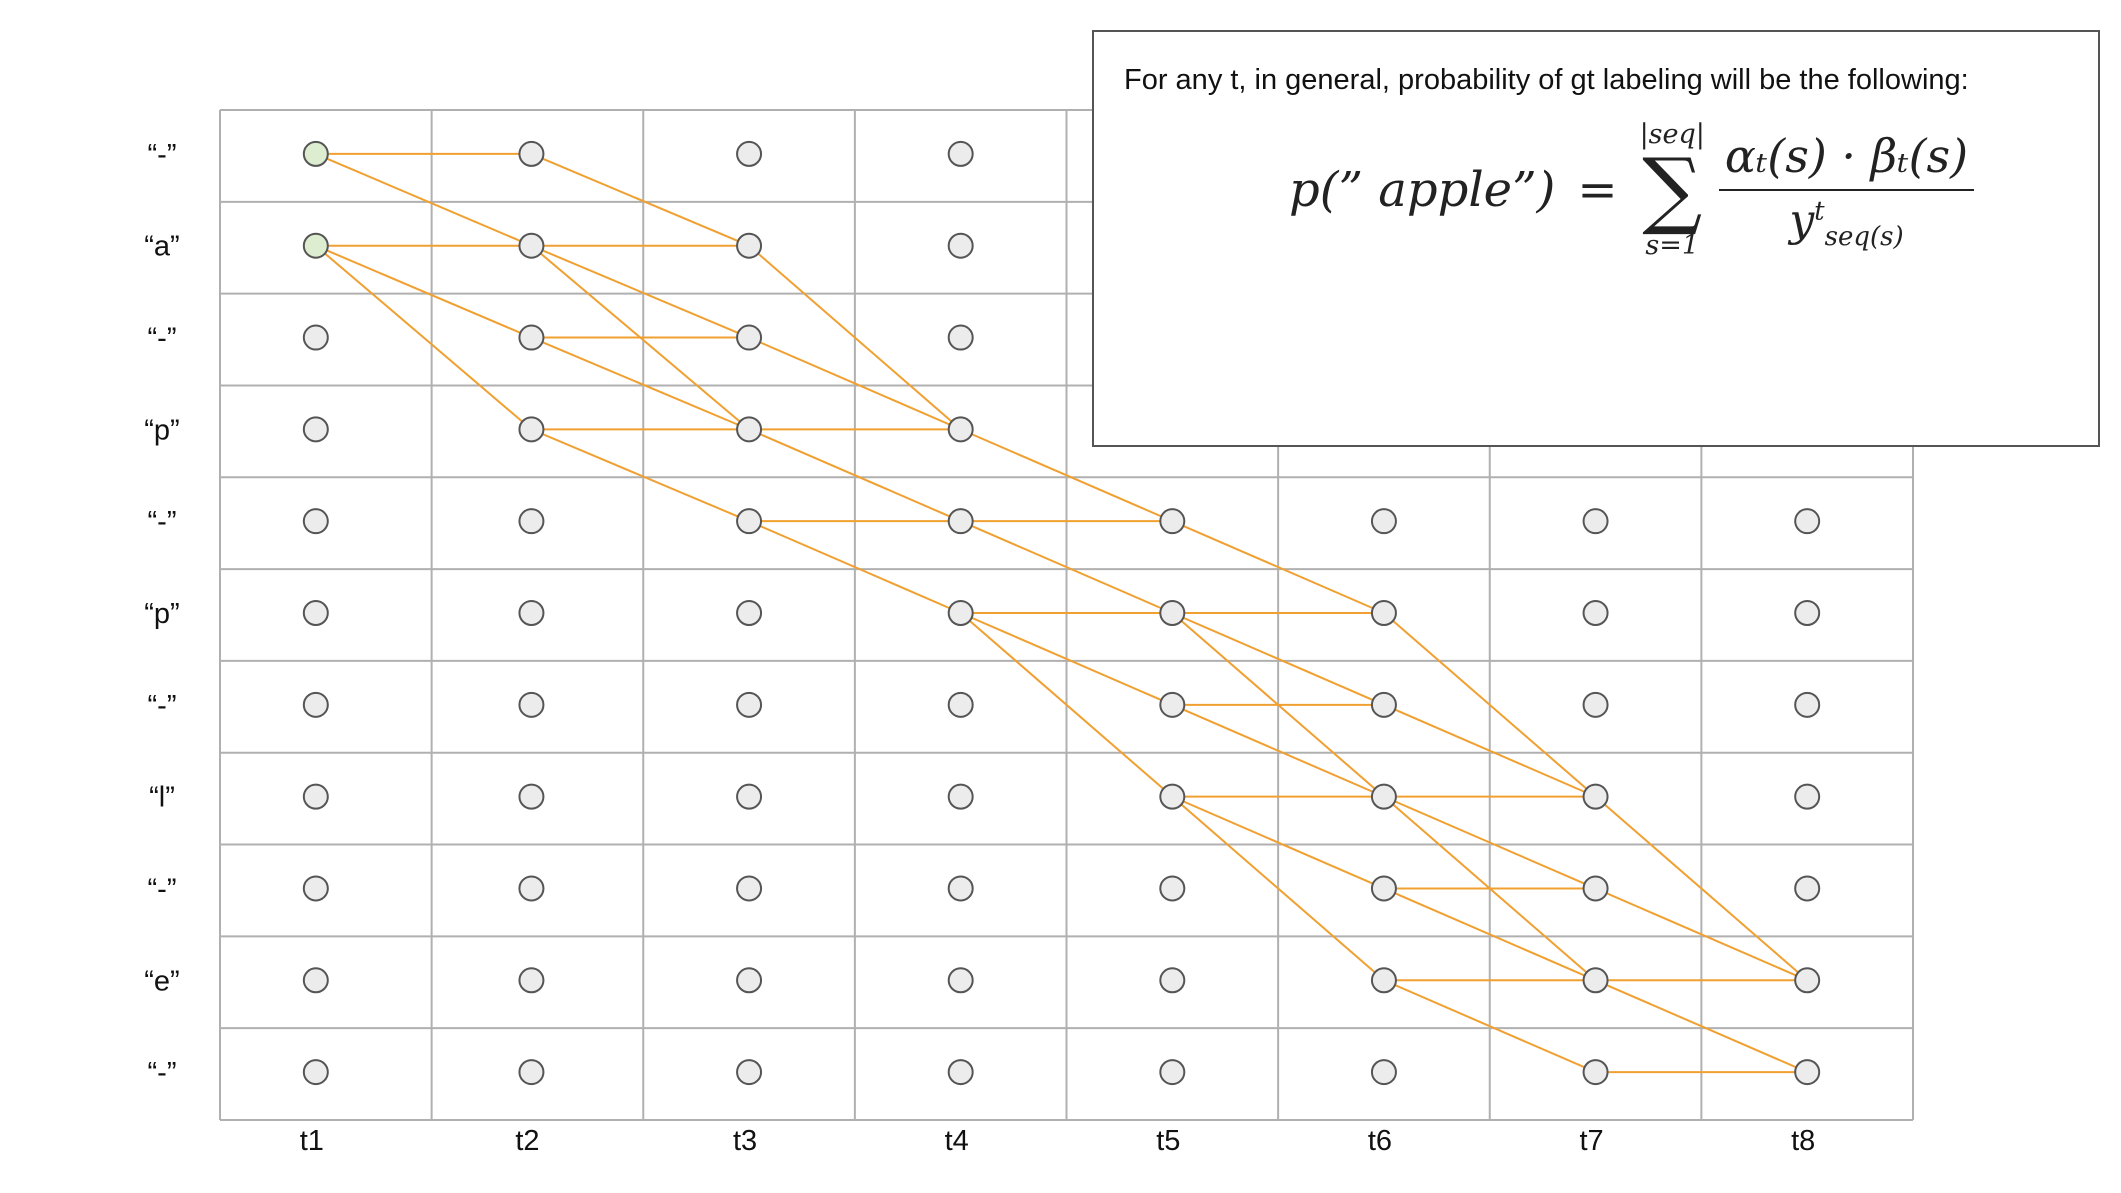 The width and height of the screenshot is (2121, 1193). What do you see at coordinates (527, 1141) in the screenshot?
I see `column-label: t2` at bounding box center [527, 1141].